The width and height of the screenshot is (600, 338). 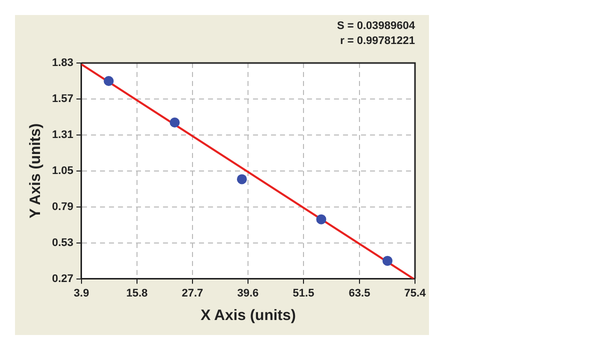 I want to click on x-tick-label: 75.4, so click(x=415, y=293).